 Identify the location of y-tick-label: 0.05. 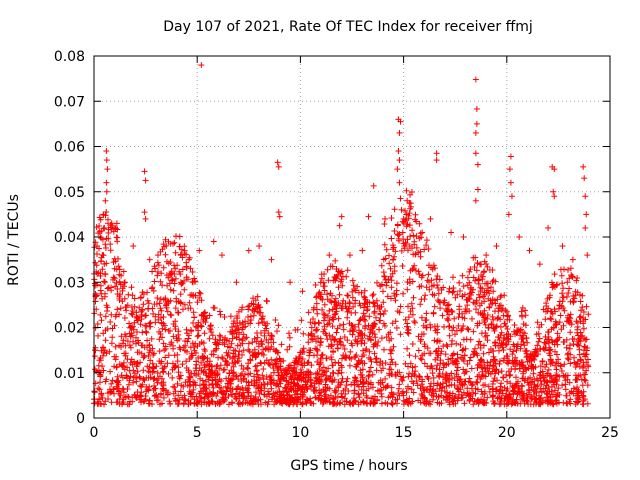
(69, 193).